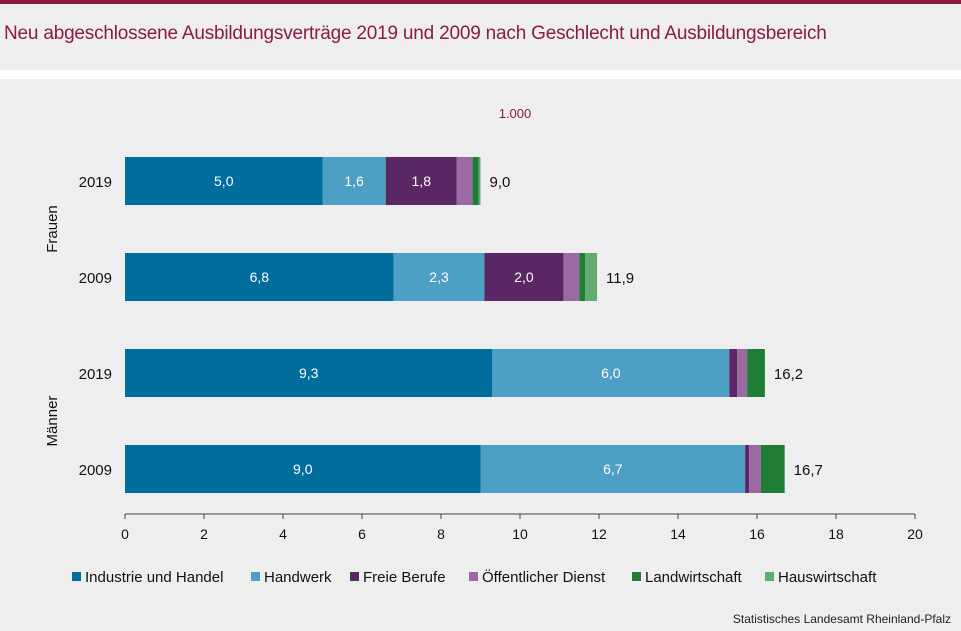 The image size is (961, 631). I want to click on x-tick-label: 16, so click(757, 534).